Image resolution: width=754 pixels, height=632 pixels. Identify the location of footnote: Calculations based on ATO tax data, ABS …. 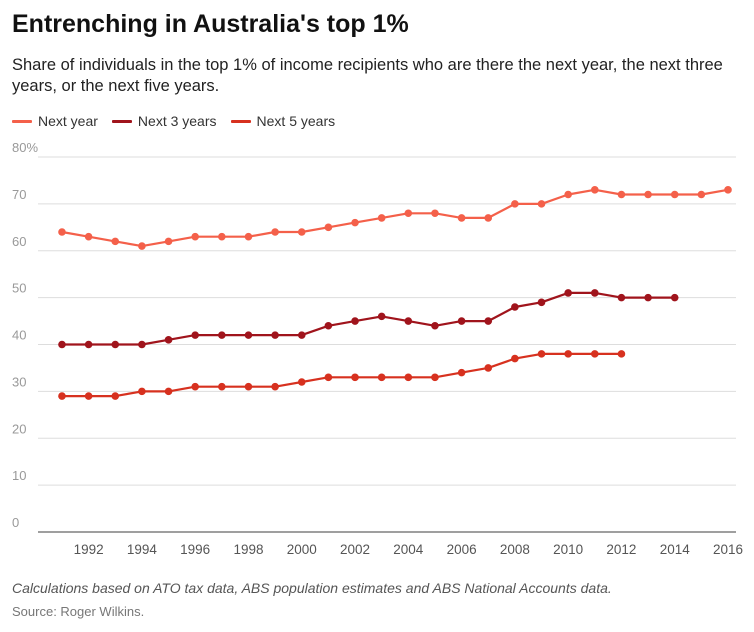
(312, 588).